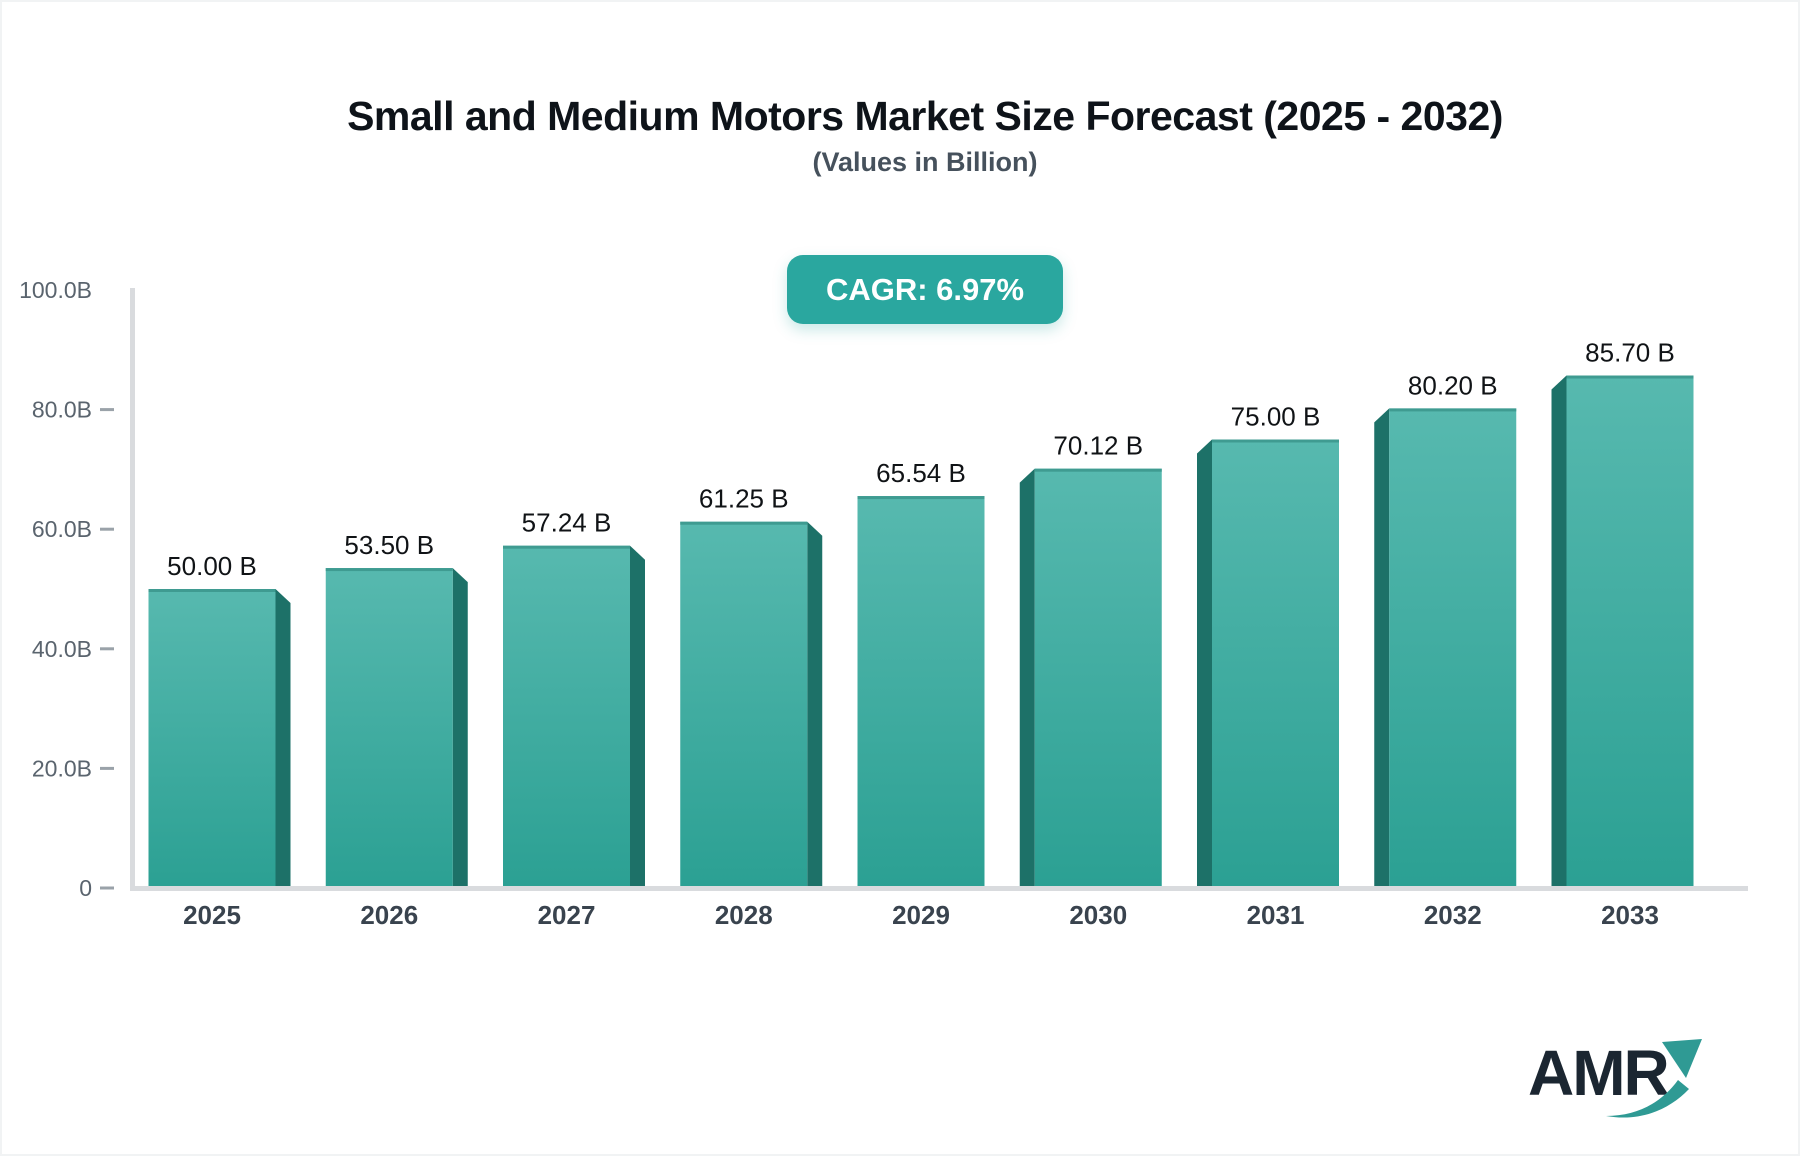  I want to click on bar-2030: 70.12 B 2030, so click(1090, 680).